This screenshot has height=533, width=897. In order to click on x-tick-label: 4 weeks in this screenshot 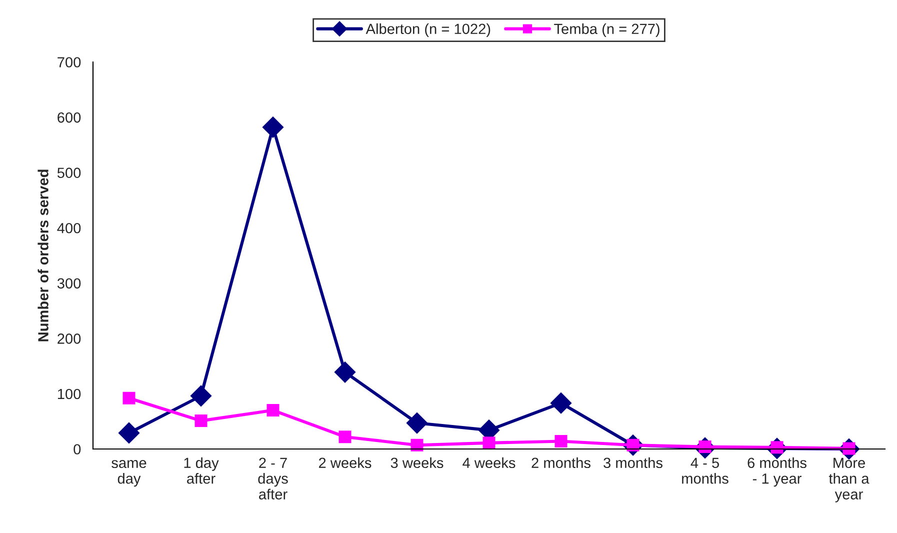, I will do `click(489, 462)`.